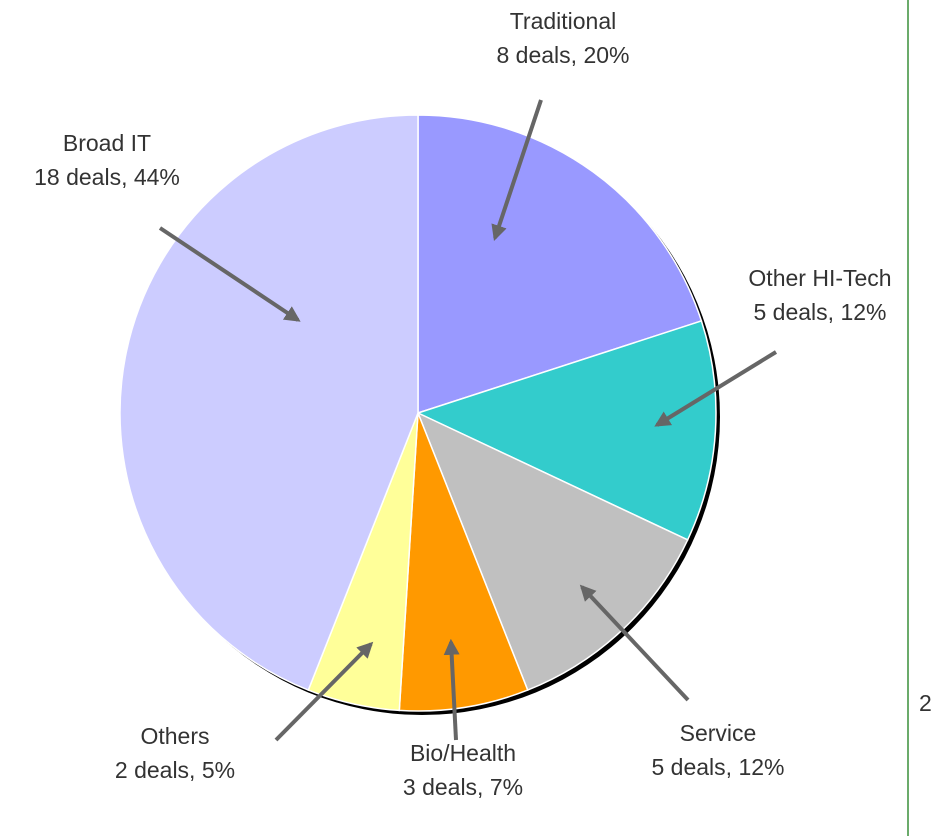  I want to click on value-label: 18 deals, 44%, so click(107, 177).